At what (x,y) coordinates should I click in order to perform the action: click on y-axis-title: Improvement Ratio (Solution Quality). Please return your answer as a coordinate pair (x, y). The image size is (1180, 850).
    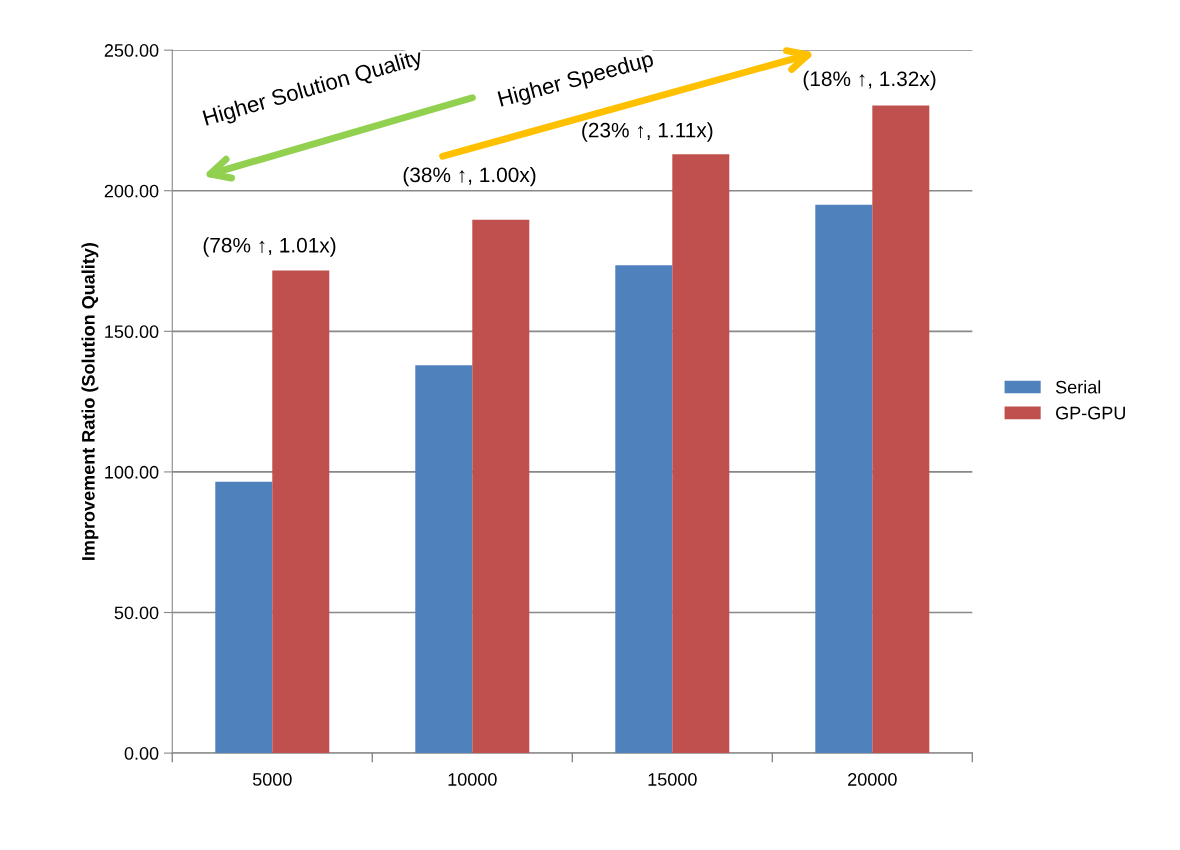
    Looking at the image, I should click on (90, 401).